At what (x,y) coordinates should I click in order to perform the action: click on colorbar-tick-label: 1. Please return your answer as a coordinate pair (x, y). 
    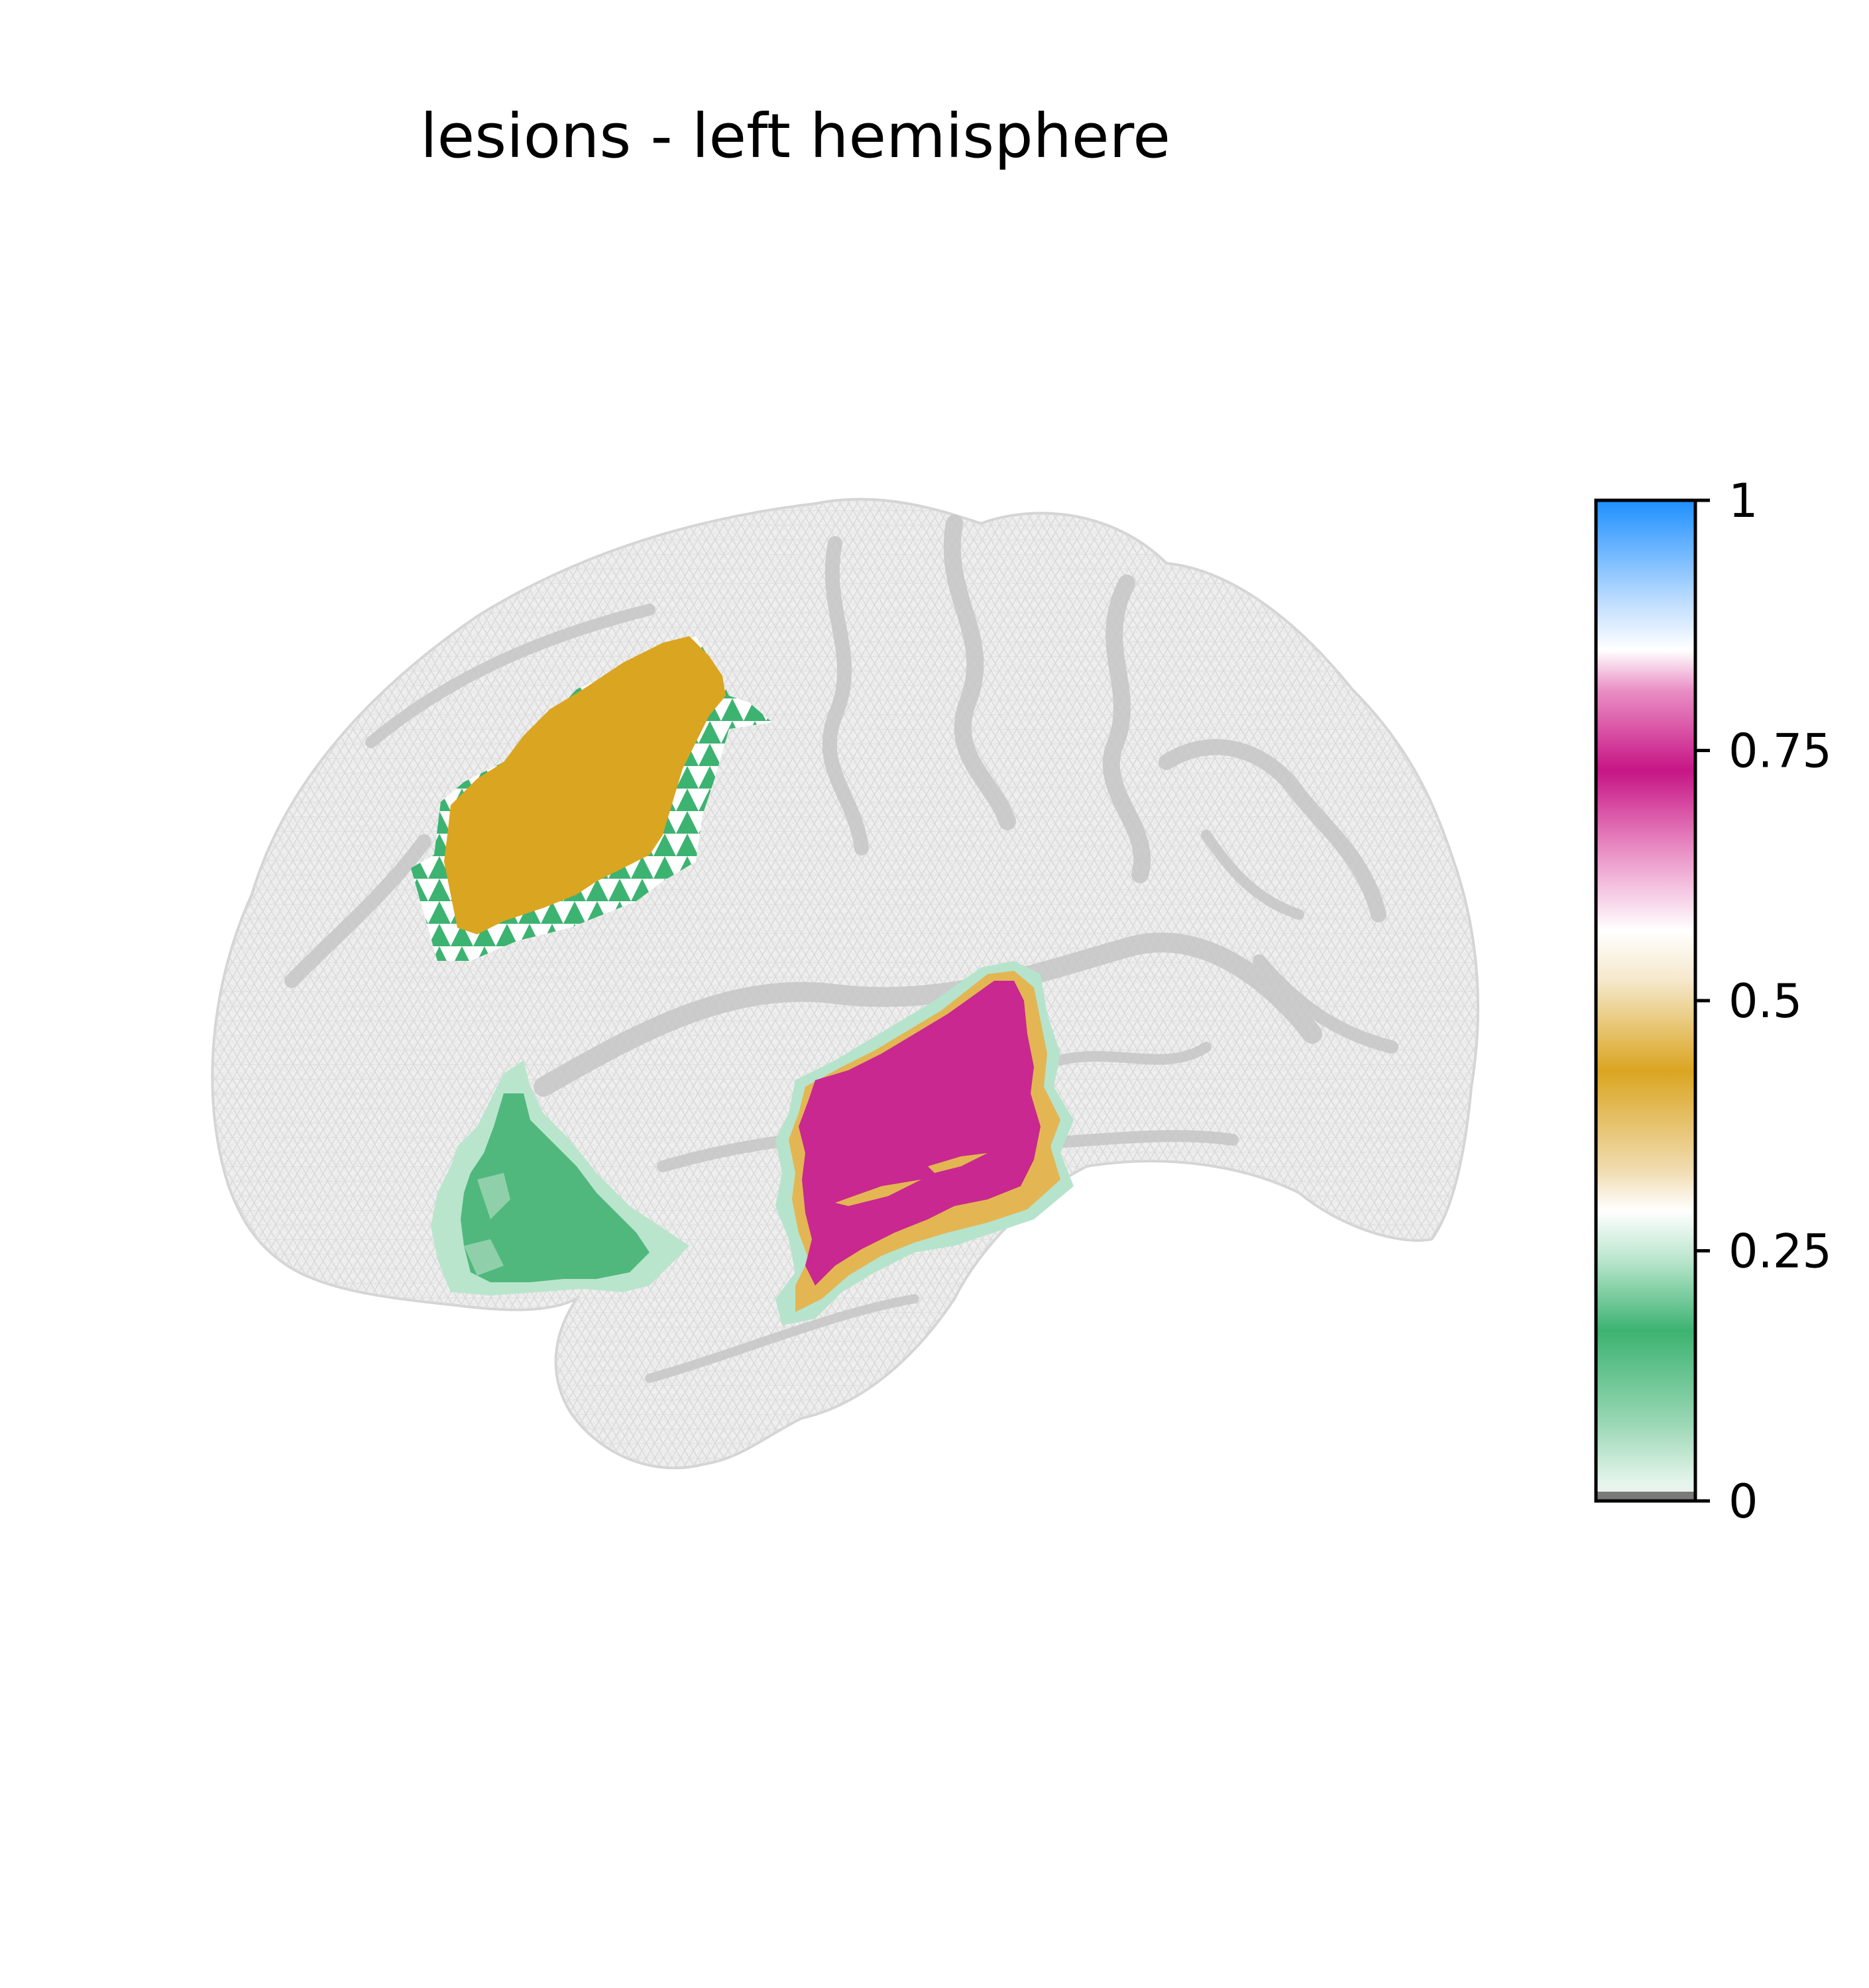
    Looking at the image, I should click on (1743, 501).